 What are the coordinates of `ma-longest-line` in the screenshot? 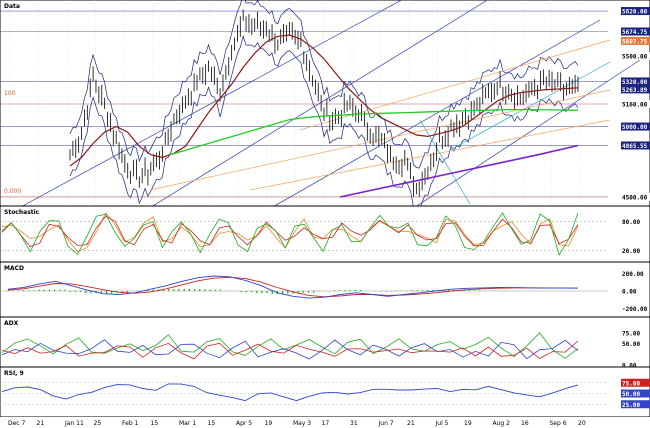 It's located at (459, 171).